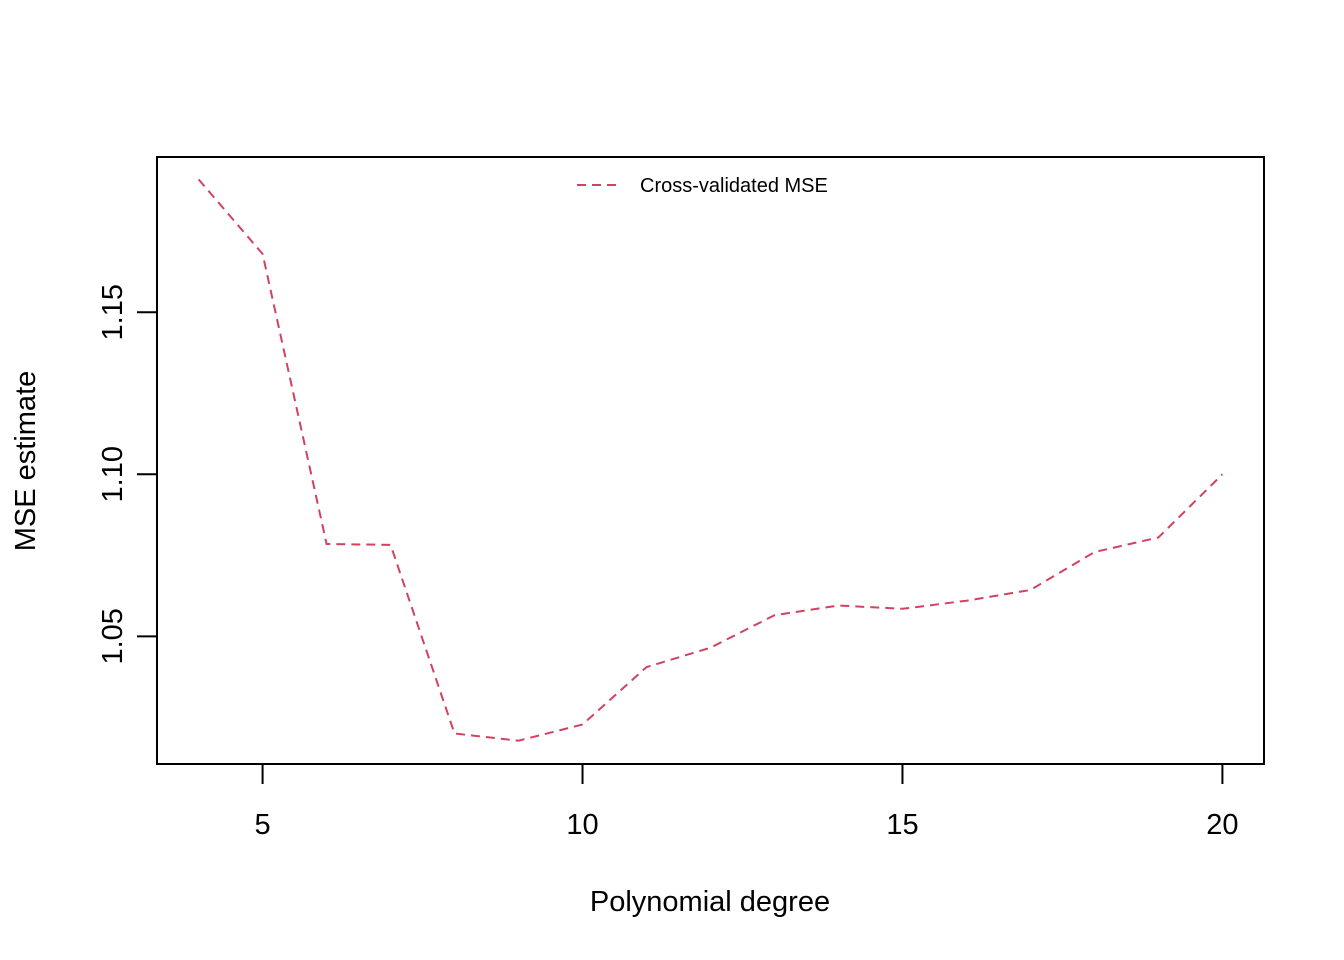  What do you see at coordinates (113, 474) in the screenshot?
I see `y-tick-label: 1.10` at bounding box center [113, 474].